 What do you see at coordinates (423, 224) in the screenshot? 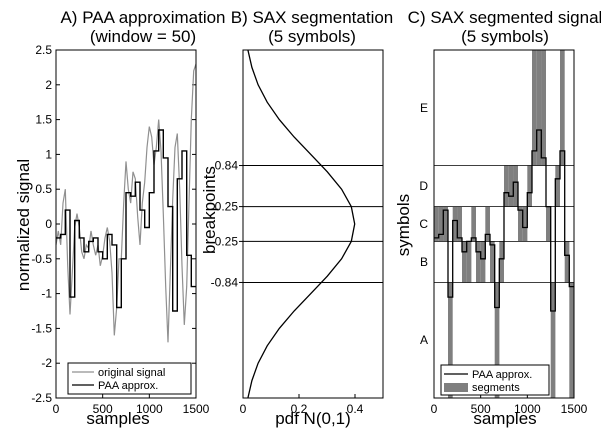
I see `panel-c-symbol-label: C` at bounding box center [423, 224].